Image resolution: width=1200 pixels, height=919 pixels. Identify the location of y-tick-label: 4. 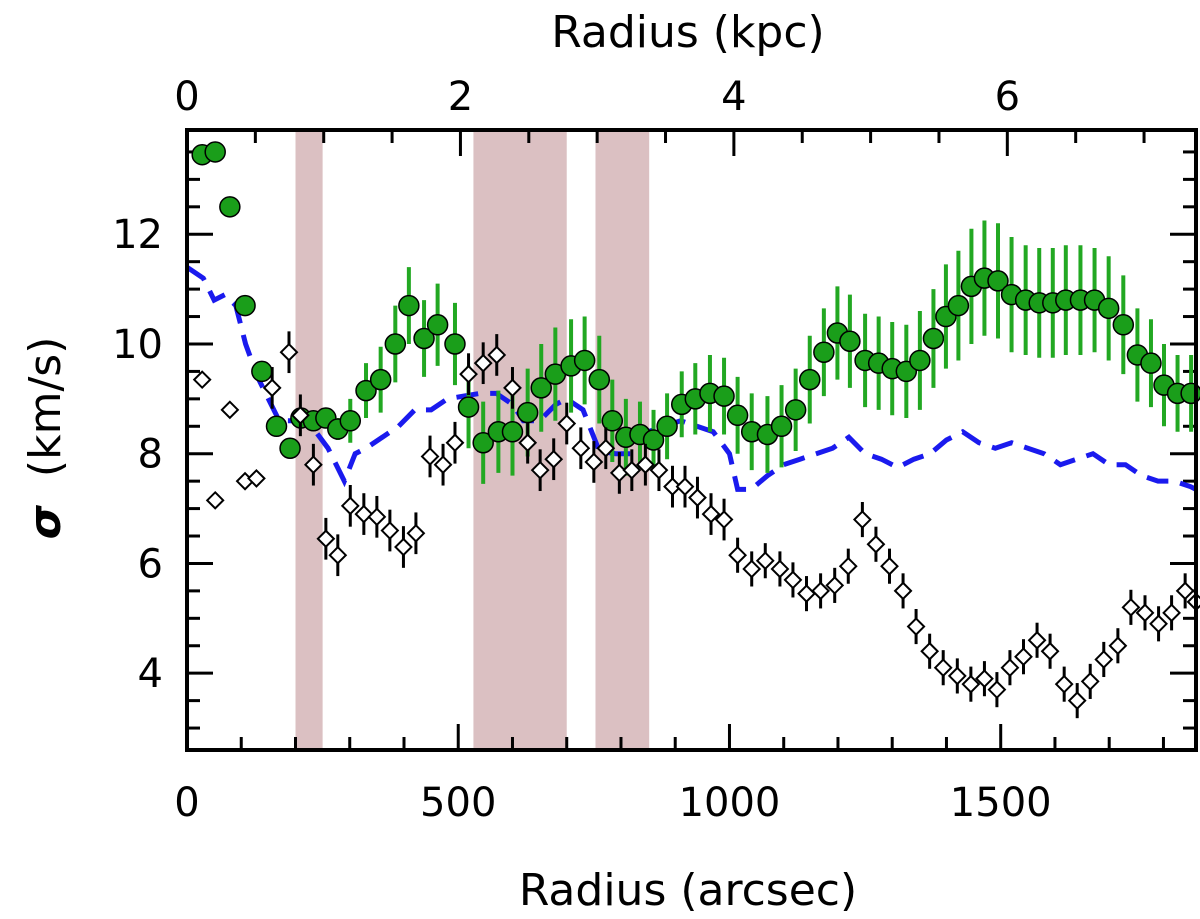
(150, 674).